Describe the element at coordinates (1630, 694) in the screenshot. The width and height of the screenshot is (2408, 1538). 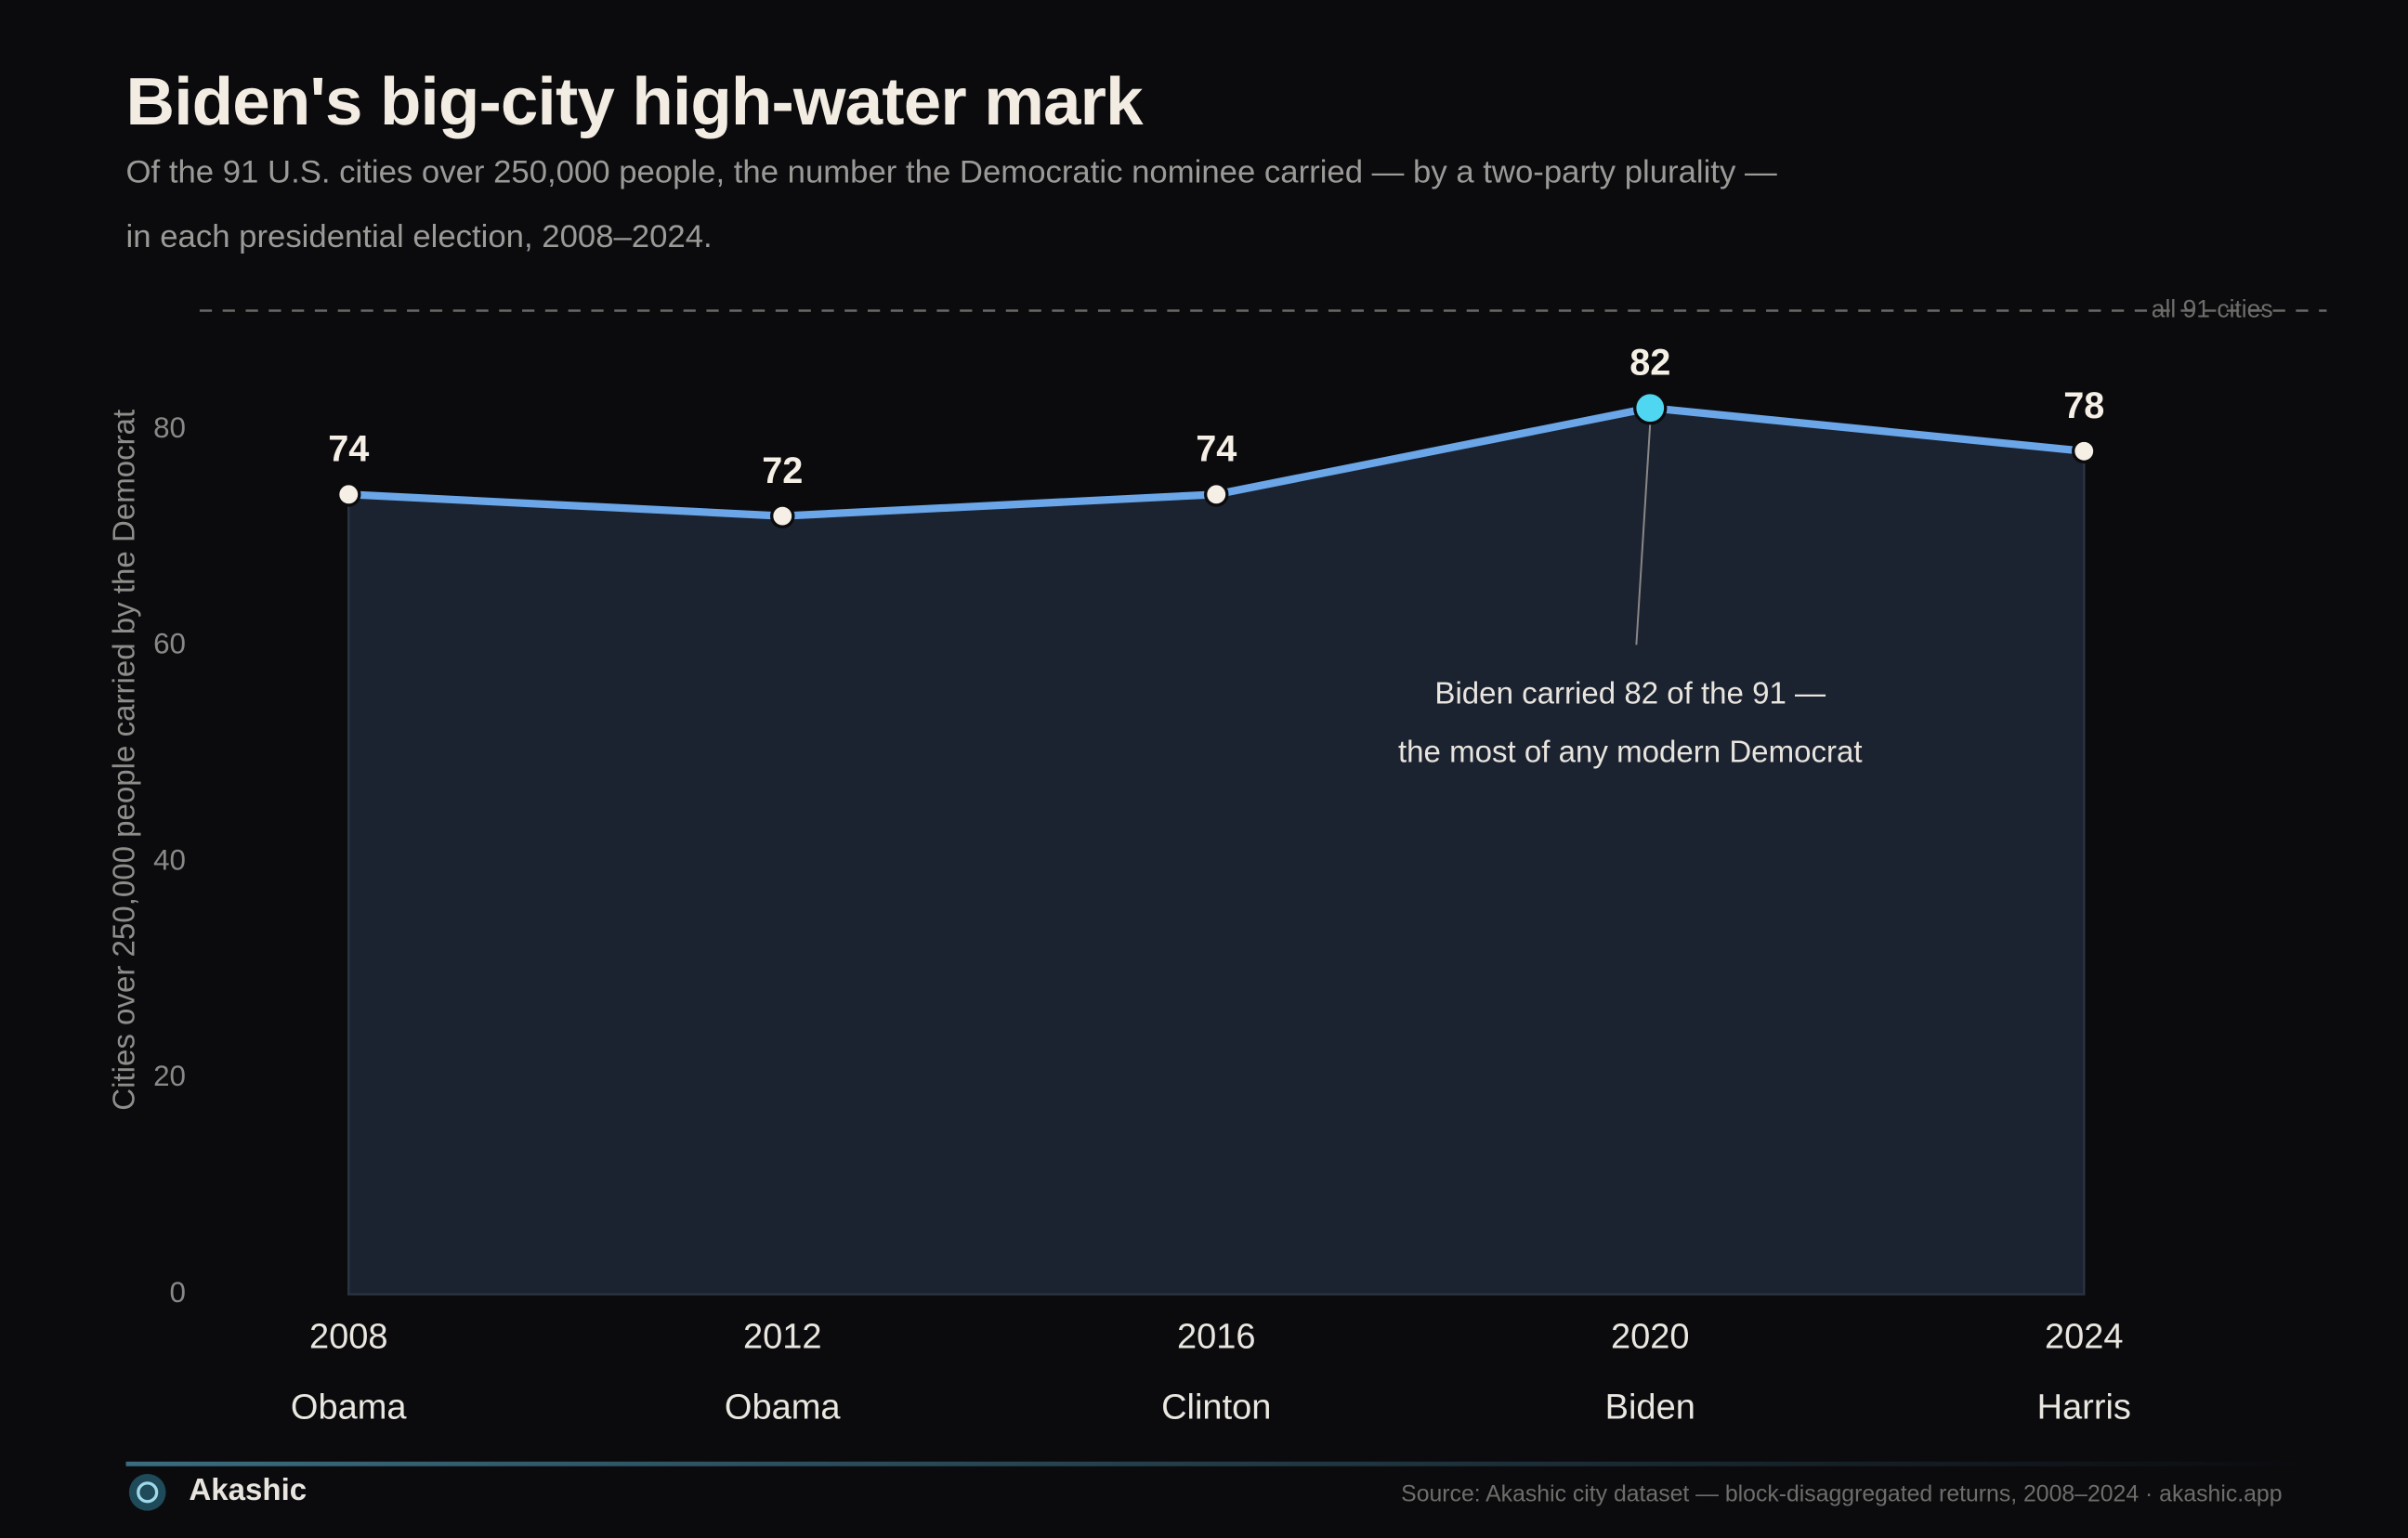
I see `annotation: Biden carried 82 of the 91 —` at that location.